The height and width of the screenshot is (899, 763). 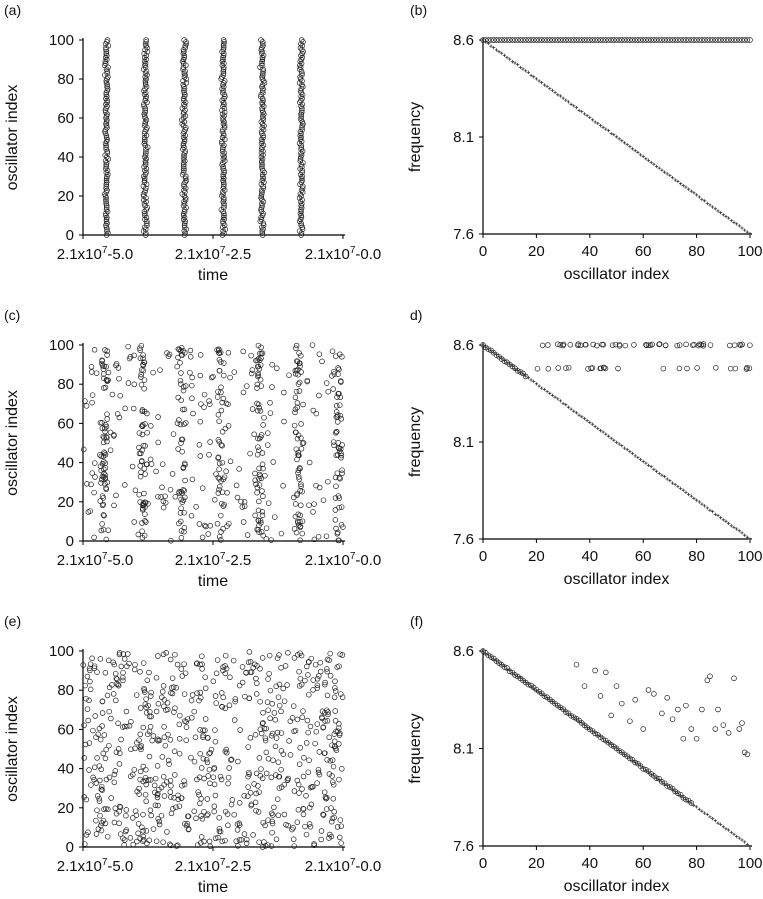 What do you see at coordinates (463, 442) in the screenshot?
I see `tick-label: 8.1` at bounding box center [463, 442].